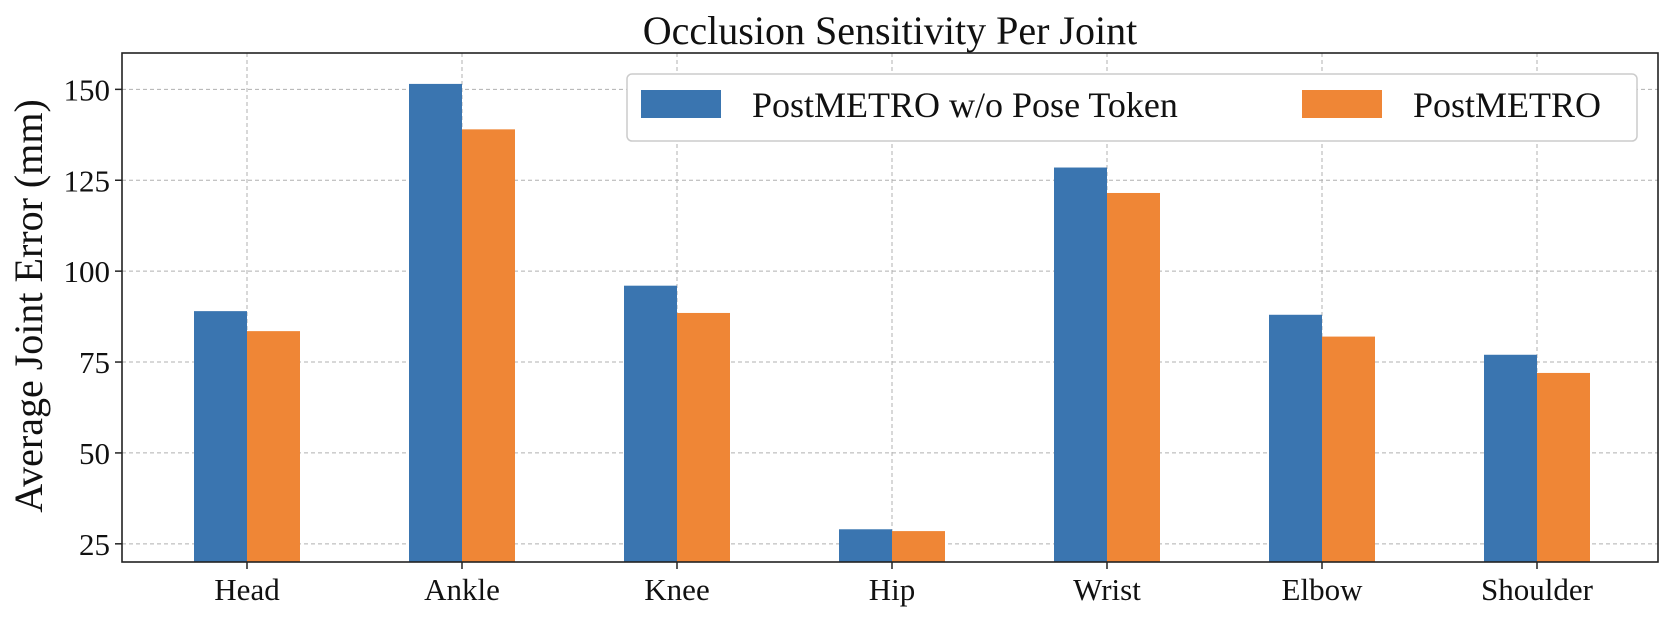 Image resolution: width=1672 pixels, height=618 pixels. I want to click on y-tick-label: 25, so click(94, 544).